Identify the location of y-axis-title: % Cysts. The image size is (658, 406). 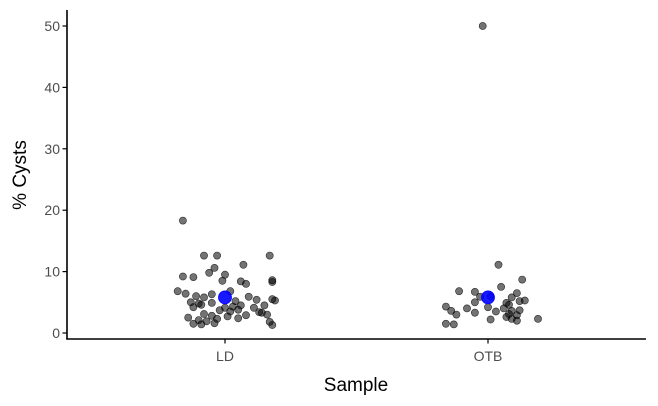
(20, 175).